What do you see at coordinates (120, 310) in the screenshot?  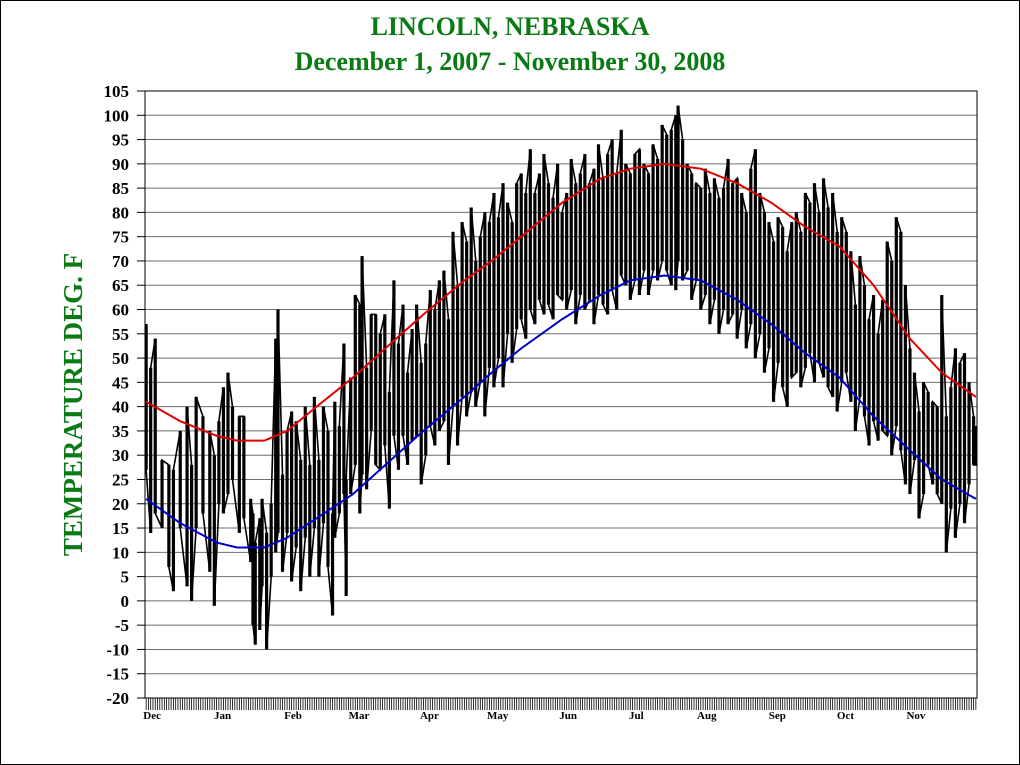 I see `y-tick-label: 60` at bounding box center [120, 310].